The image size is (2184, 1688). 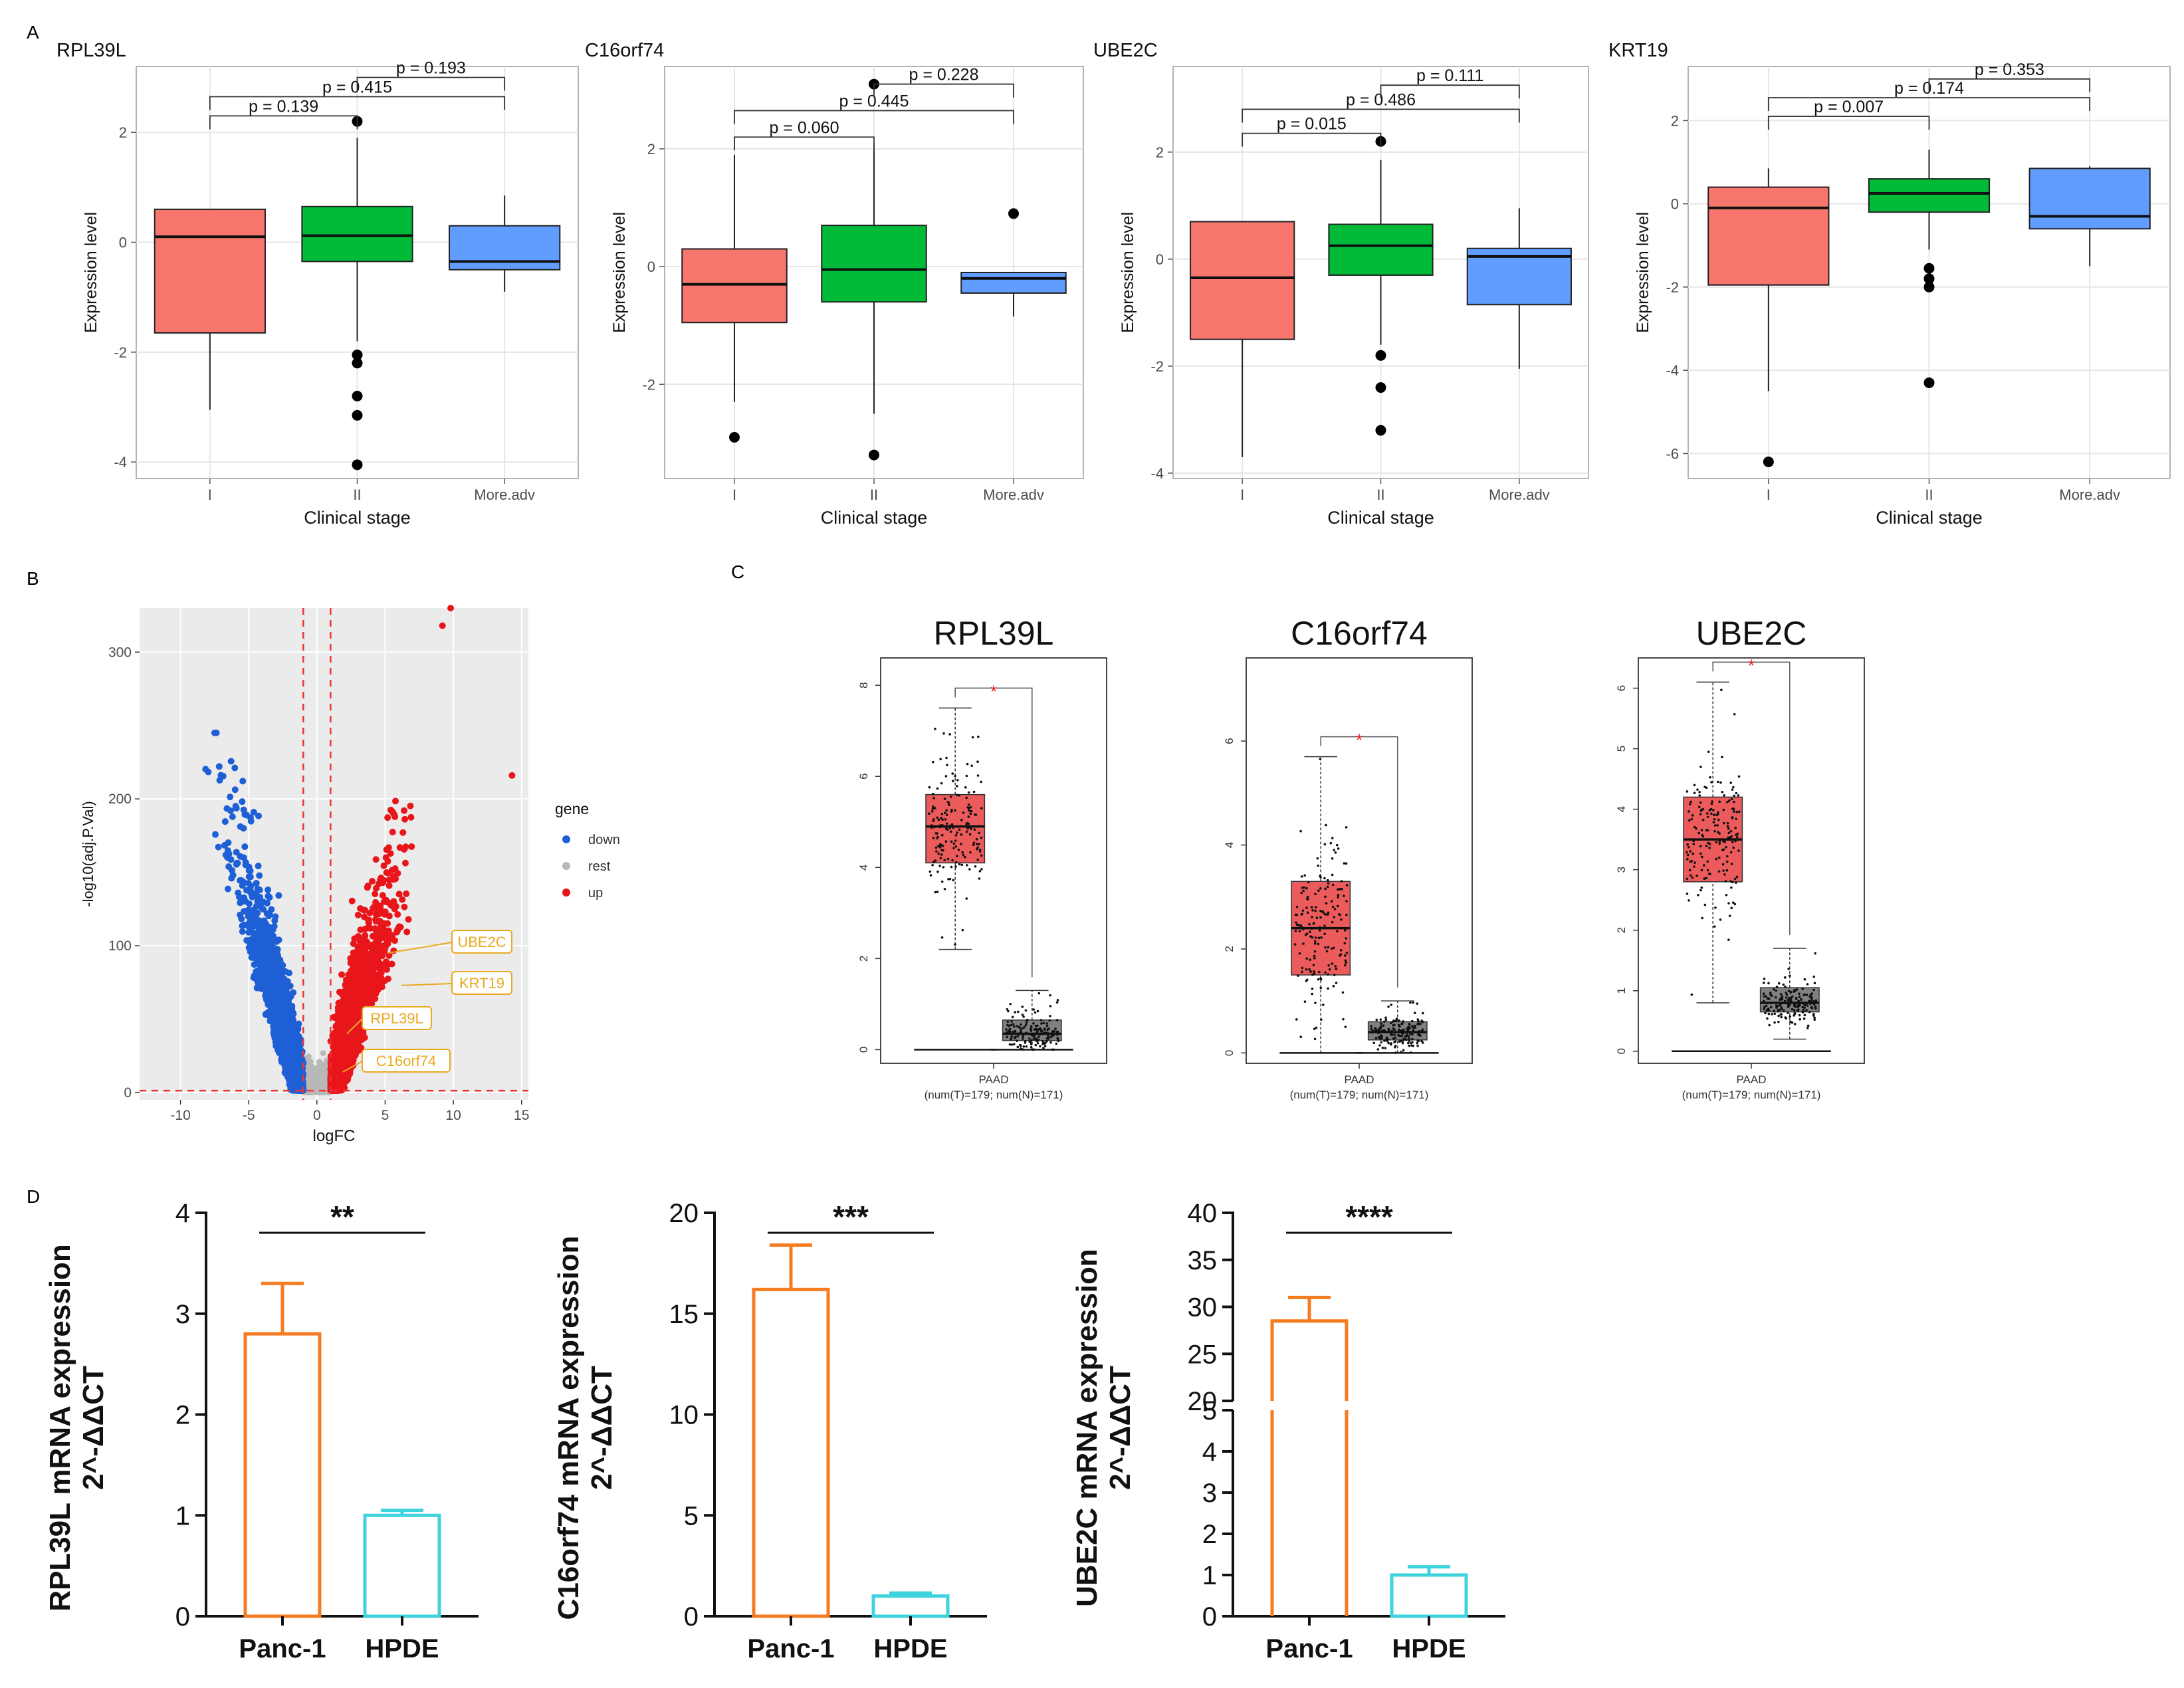 What do you see at coordinates (91, 51) in the screenshot?
I see `plot-title: RPL39L` at bounding box center [91, 51].